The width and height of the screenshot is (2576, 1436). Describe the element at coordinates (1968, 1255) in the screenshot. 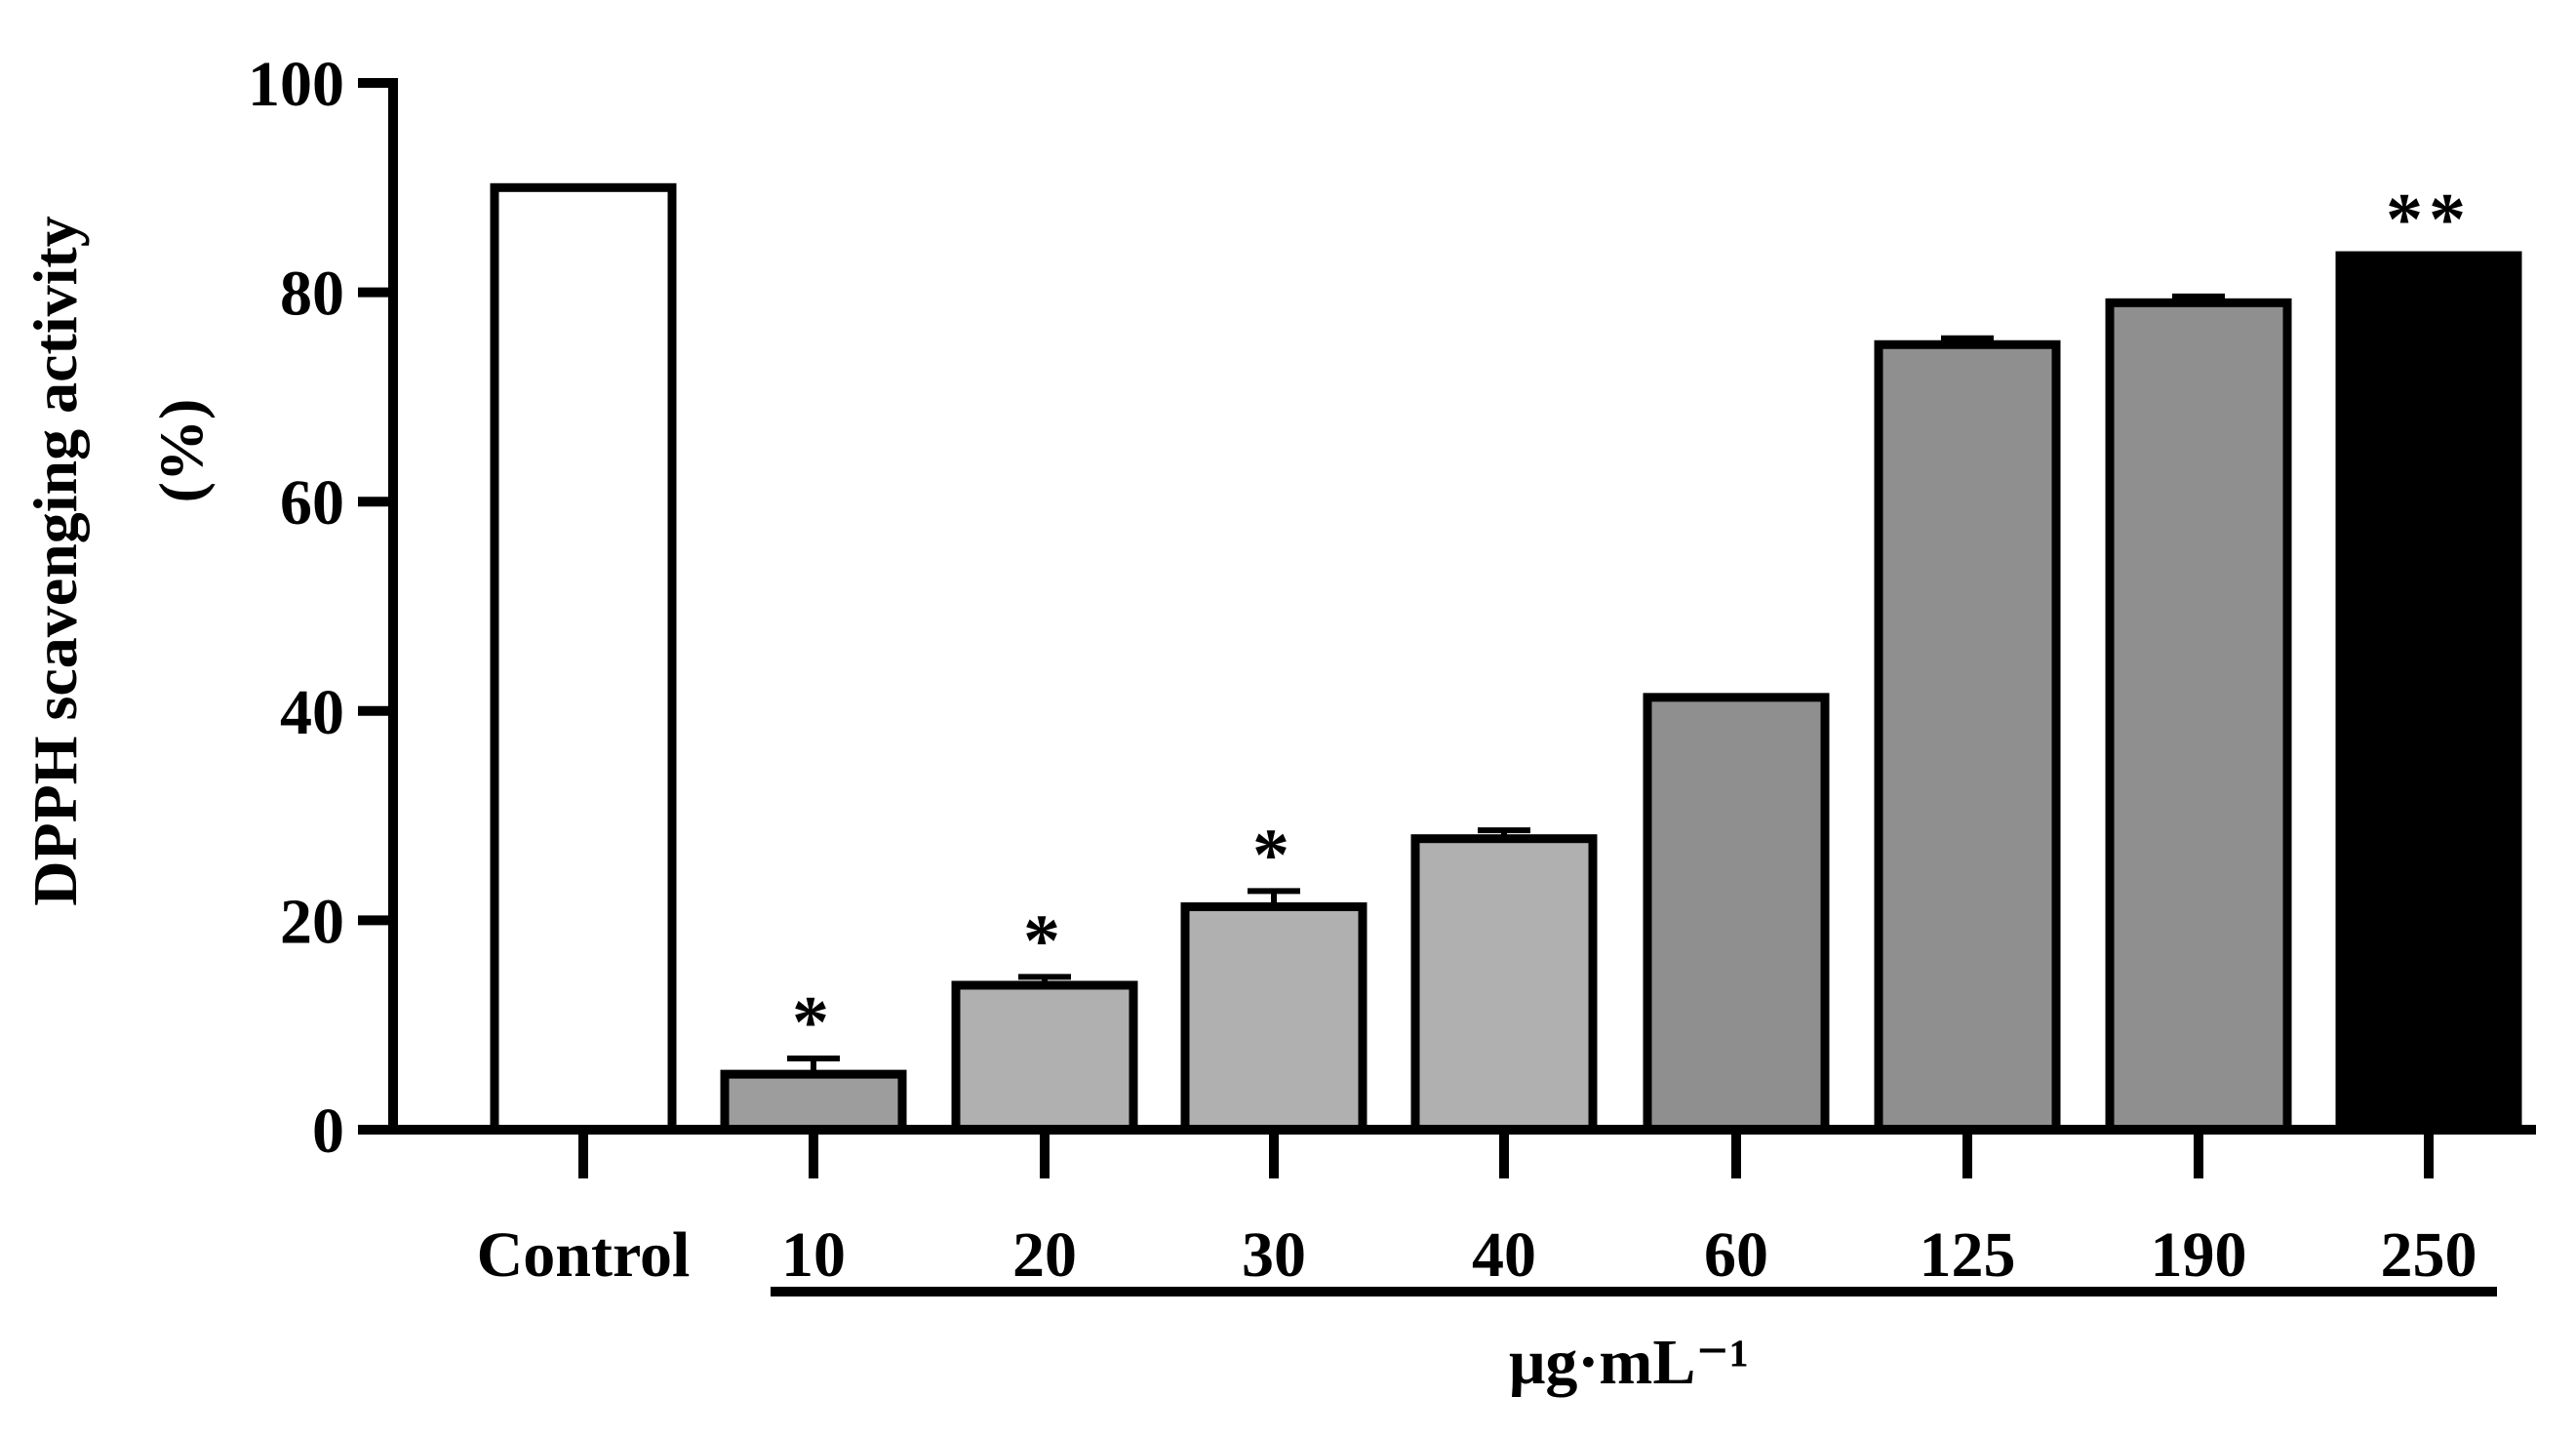

I see `x-tick-label: 125` at that location.